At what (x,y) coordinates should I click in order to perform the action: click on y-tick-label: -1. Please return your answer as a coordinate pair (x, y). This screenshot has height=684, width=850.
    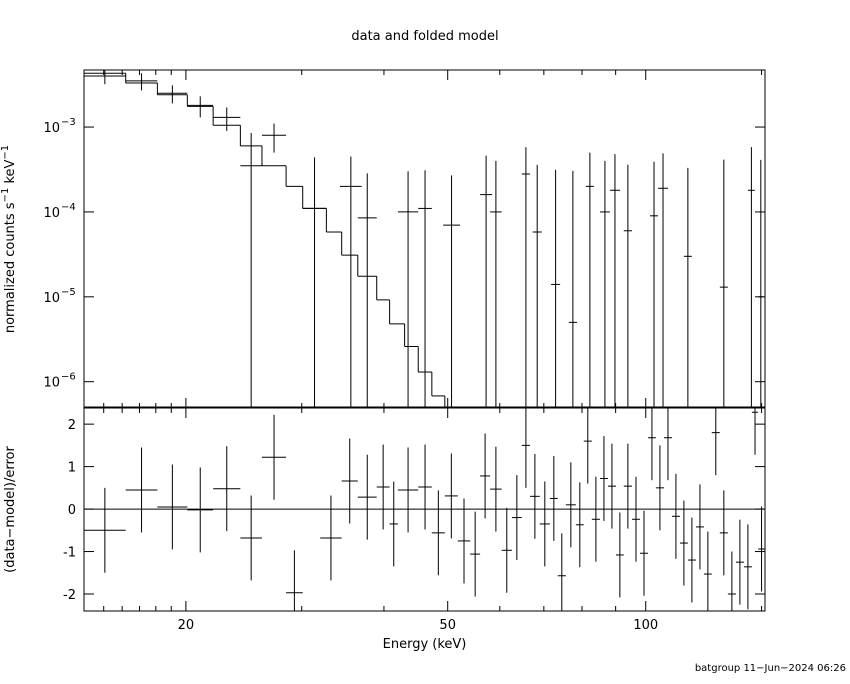
    Looking at the image, I should click on (69, 553).